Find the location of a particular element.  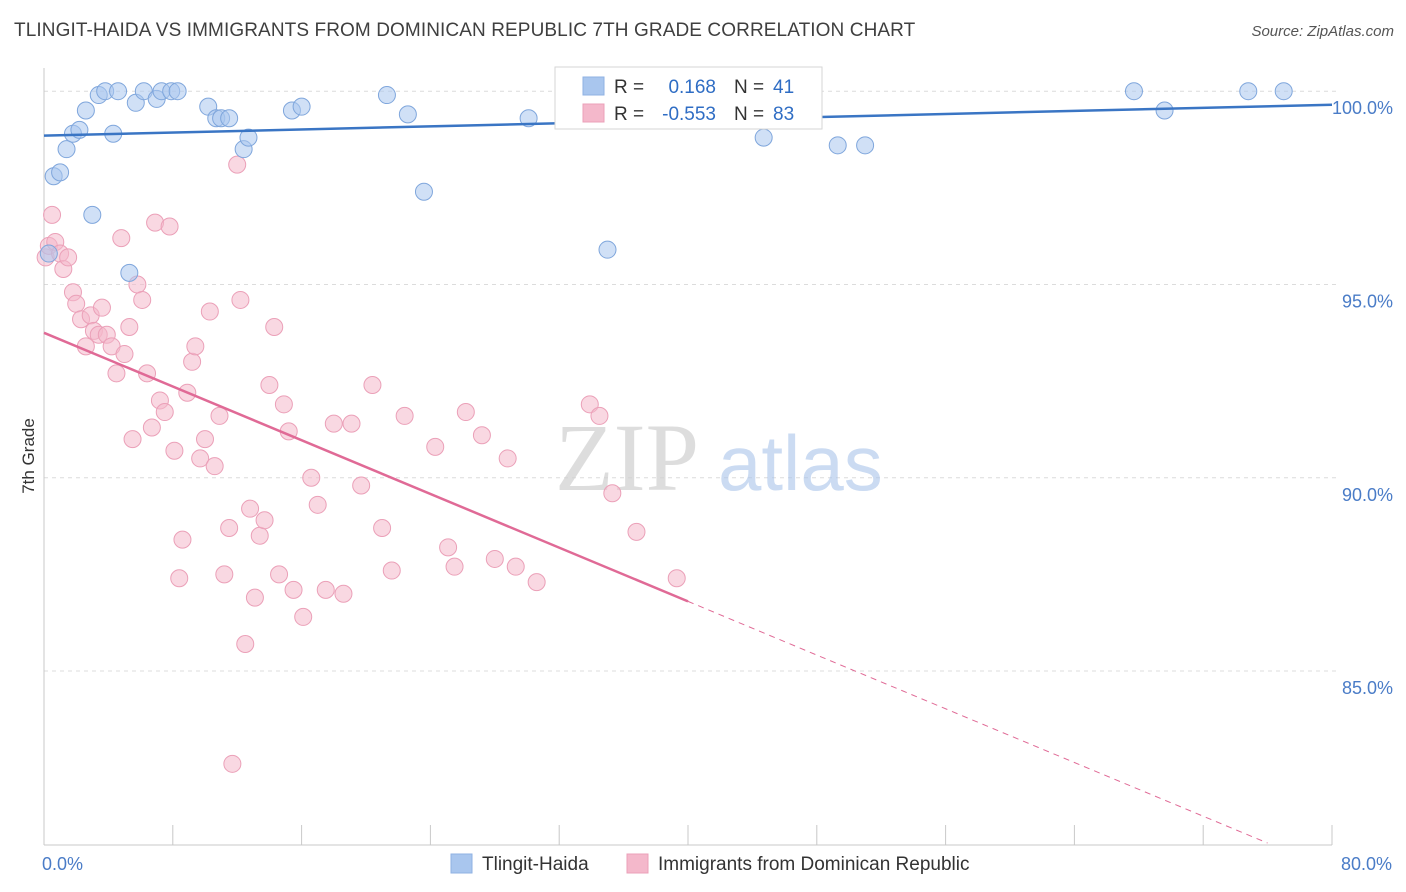

bottom-legend-label-pink: Immigrants from Dominican Republic is located at coordinates (814, 864).